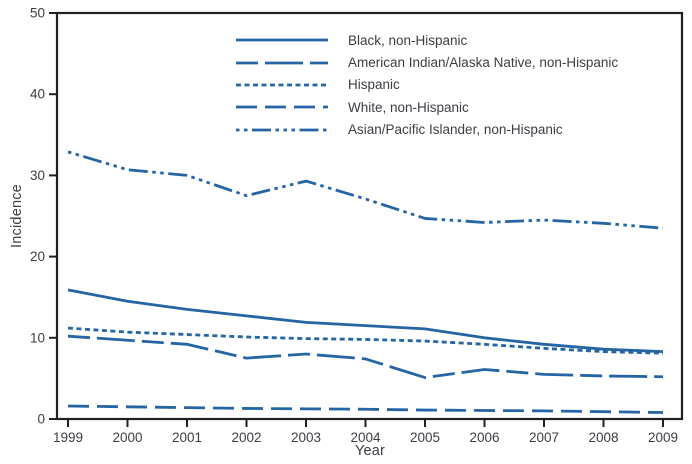 This screenshot has width=692, height=464. What do you see at coordinates (425, 437) in the screenshot?
I see `x-tick-label: 2005` at bounding box center [425, 437].